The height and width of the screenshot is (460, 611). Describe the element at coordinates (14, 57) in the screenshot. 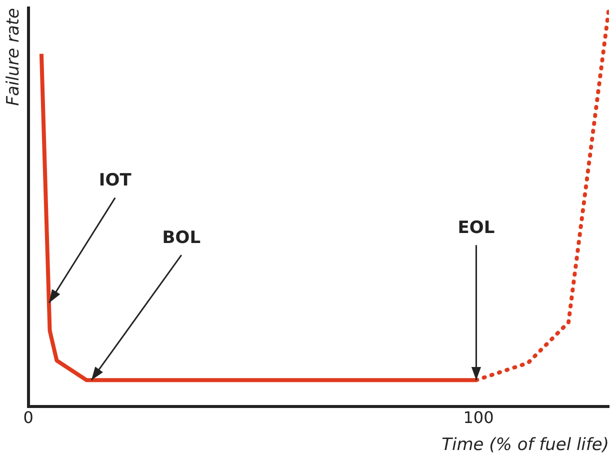

I see `y-axis-title: Failure rate` at that location.